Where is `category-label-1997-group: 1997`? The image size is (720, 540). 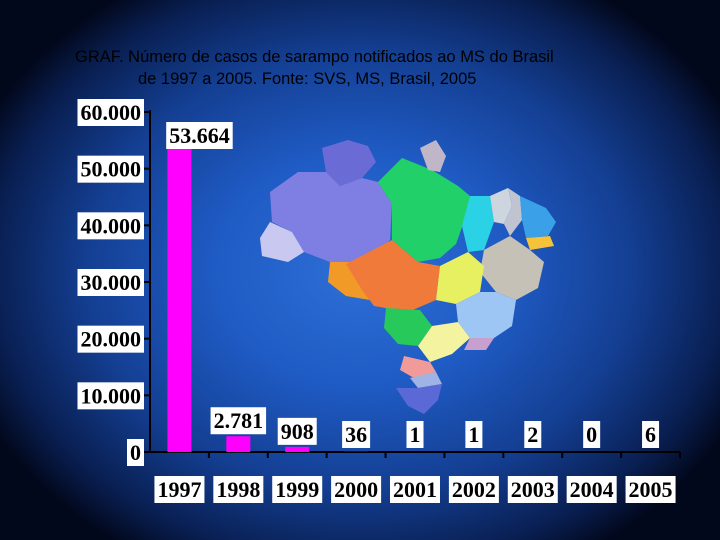
category-label-1997-group: 1997 is located at coordinates (179, 489).